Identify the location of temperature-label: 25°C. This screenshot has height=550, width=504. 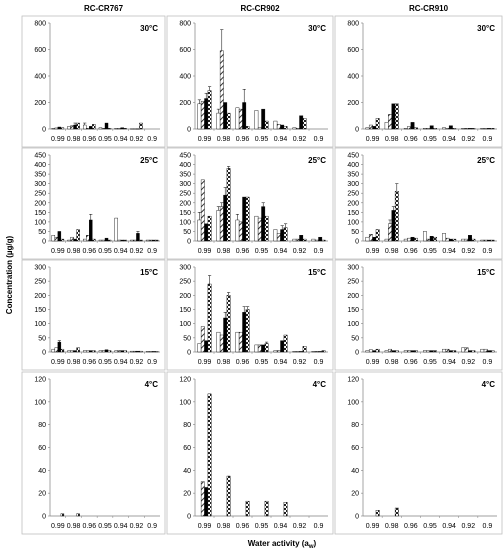
(149, 160).